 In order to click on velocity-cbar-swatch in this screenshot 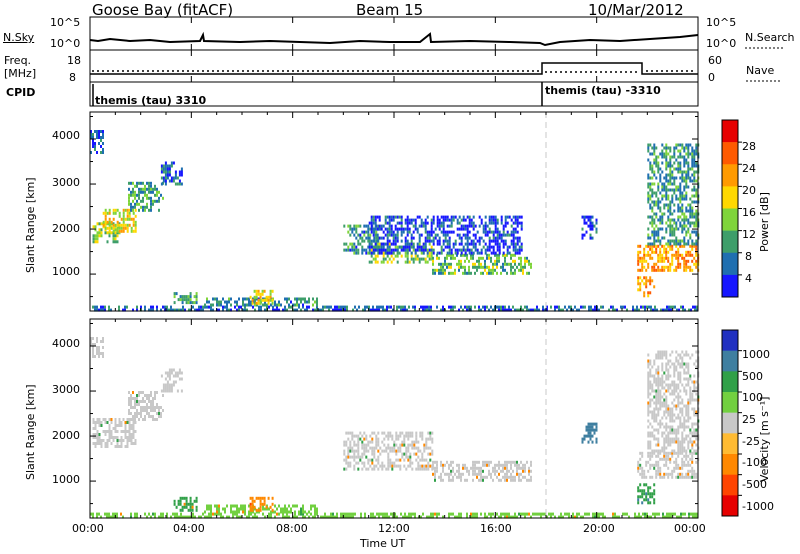, I will do `click(730, 485)`.